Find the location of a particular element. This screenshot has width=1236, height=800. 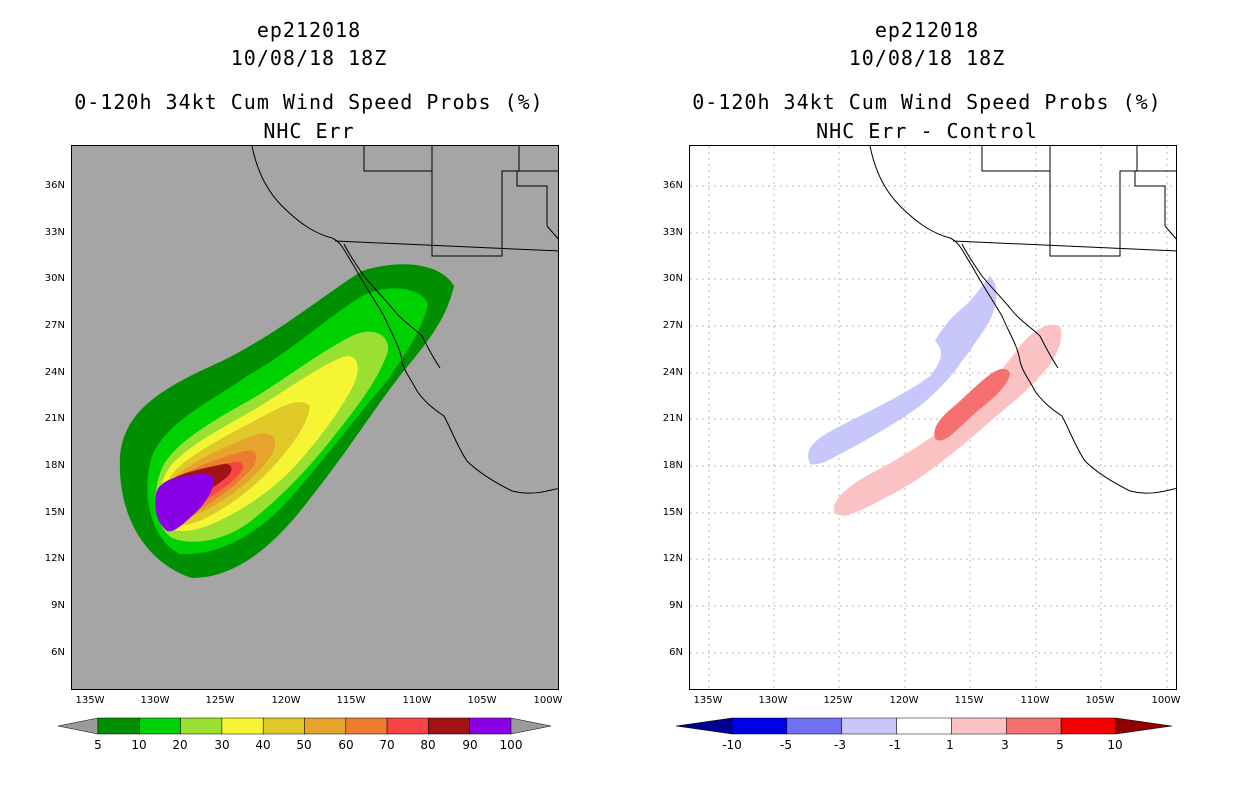

colorbar-label: 3 is located at coordinates (1005, 745).